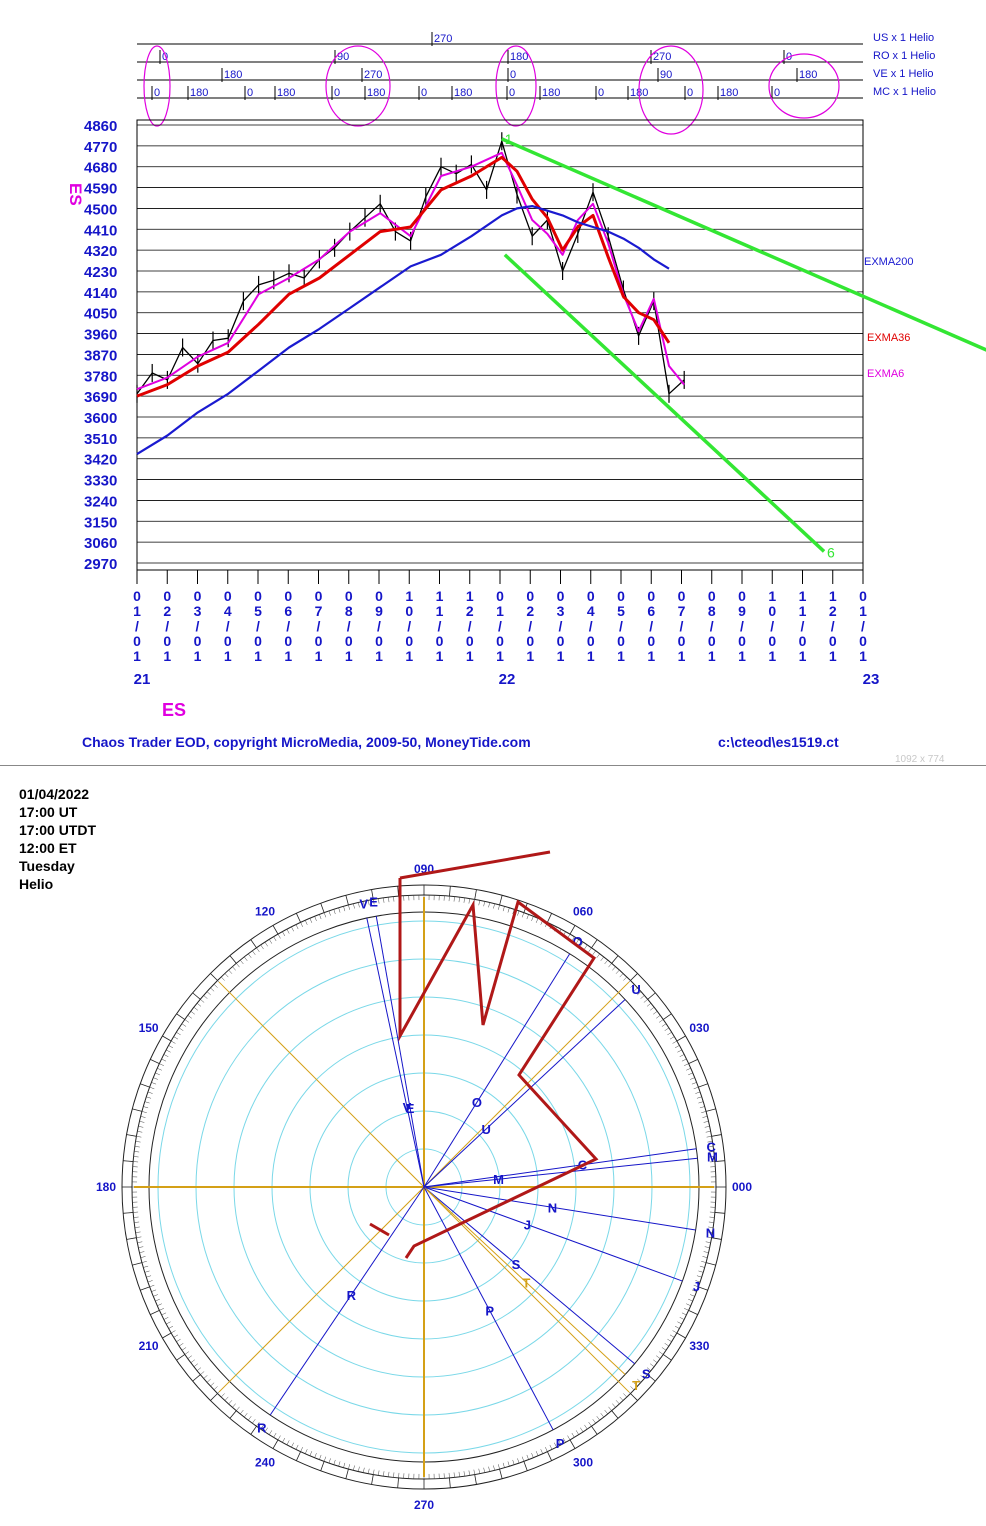 The image size is (986, 1526). Describe the element at coordinates (36, 884) in the screenshot. I see `info-mode: Helio` at that location.